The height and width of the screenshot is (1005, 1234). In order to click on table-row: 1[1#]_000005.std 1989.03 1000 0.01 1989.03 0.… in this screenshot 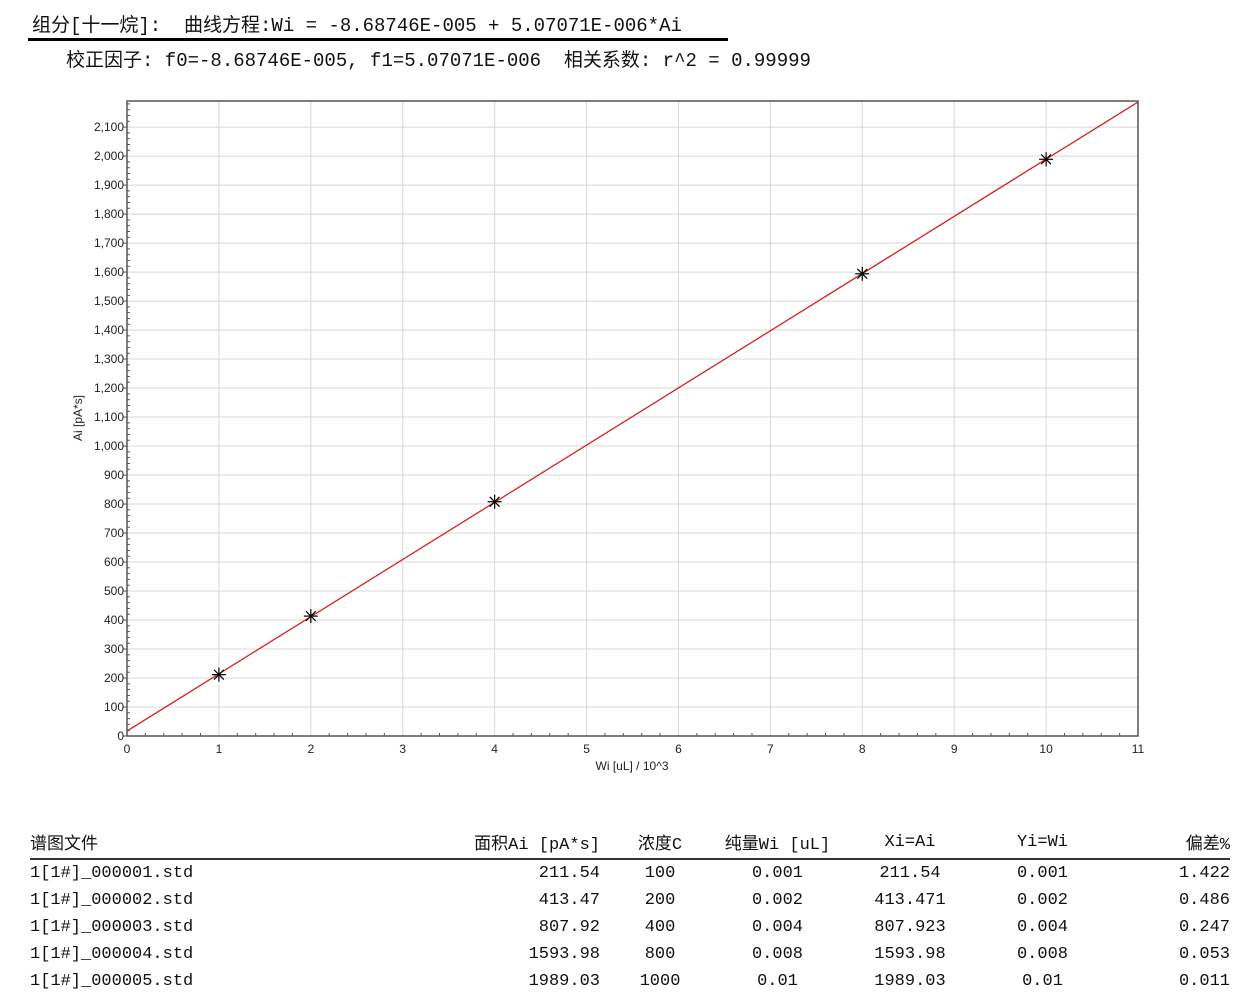, I will do `click(630, 981)`.